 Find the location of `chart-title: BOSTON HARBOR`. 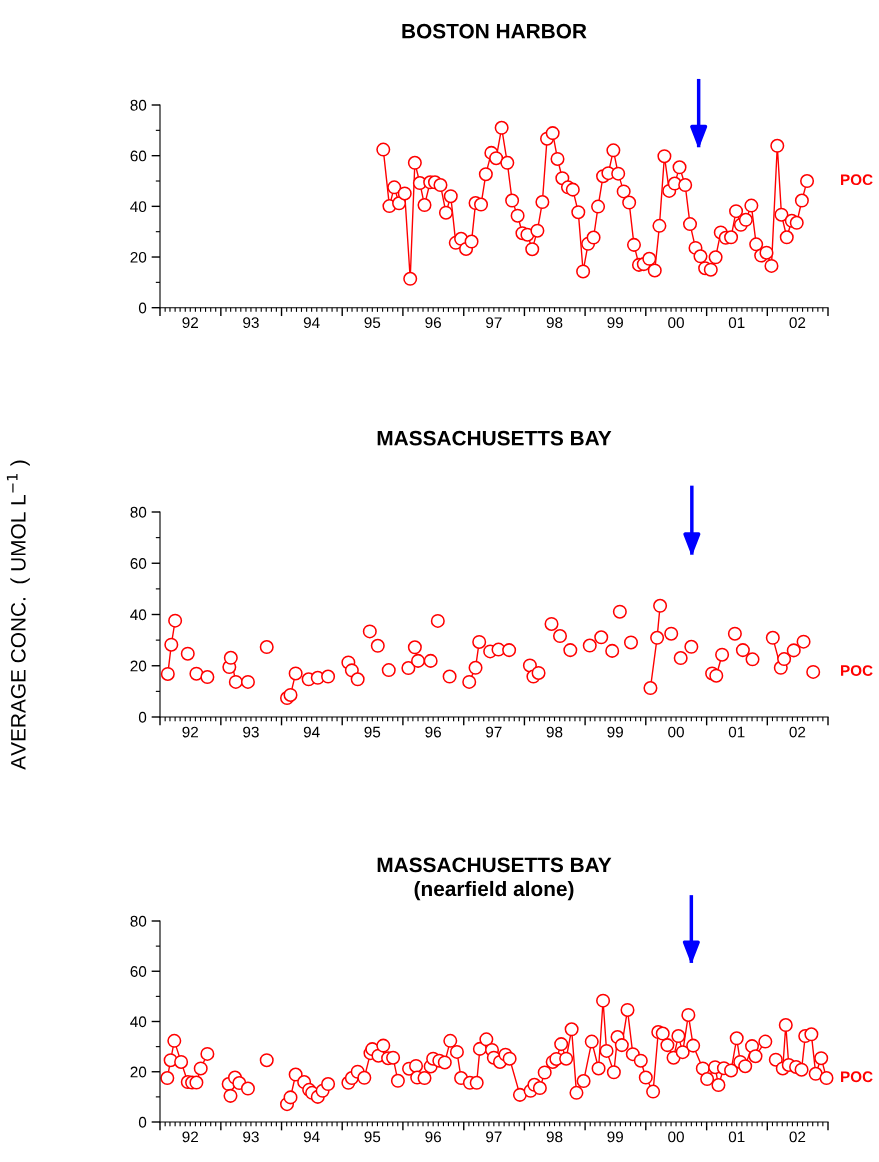

chart-title: BOSTON HARBOR is located at coordinates (494, 31).